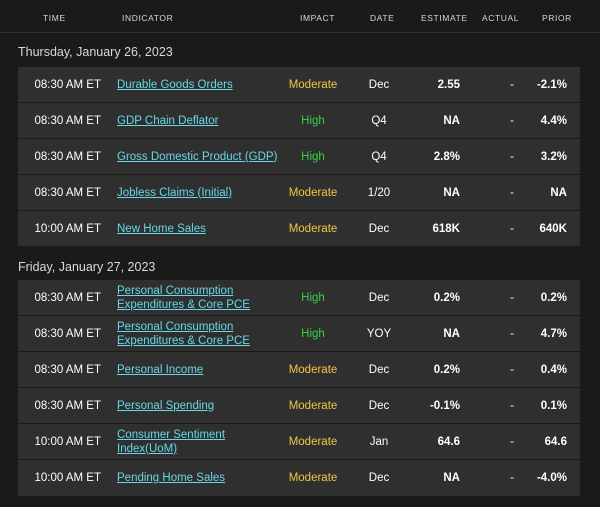  Describe the element at coordinates (171, 441) in the screenshot. I see `indicator-link: Consumer Sentiment Index(UoM)` at that location.